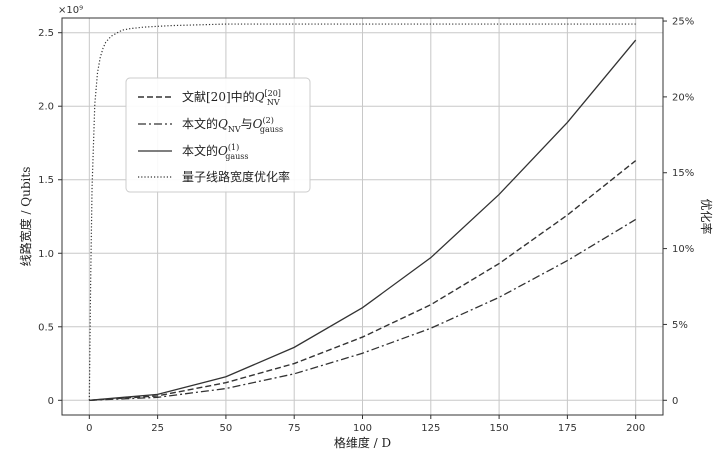 Image resolution: width=715 pixels, height=463 pixels. Describe the element at coordinates (683, 173) in the screenshot. I see `y-right-tick-label: 15%` at that location.